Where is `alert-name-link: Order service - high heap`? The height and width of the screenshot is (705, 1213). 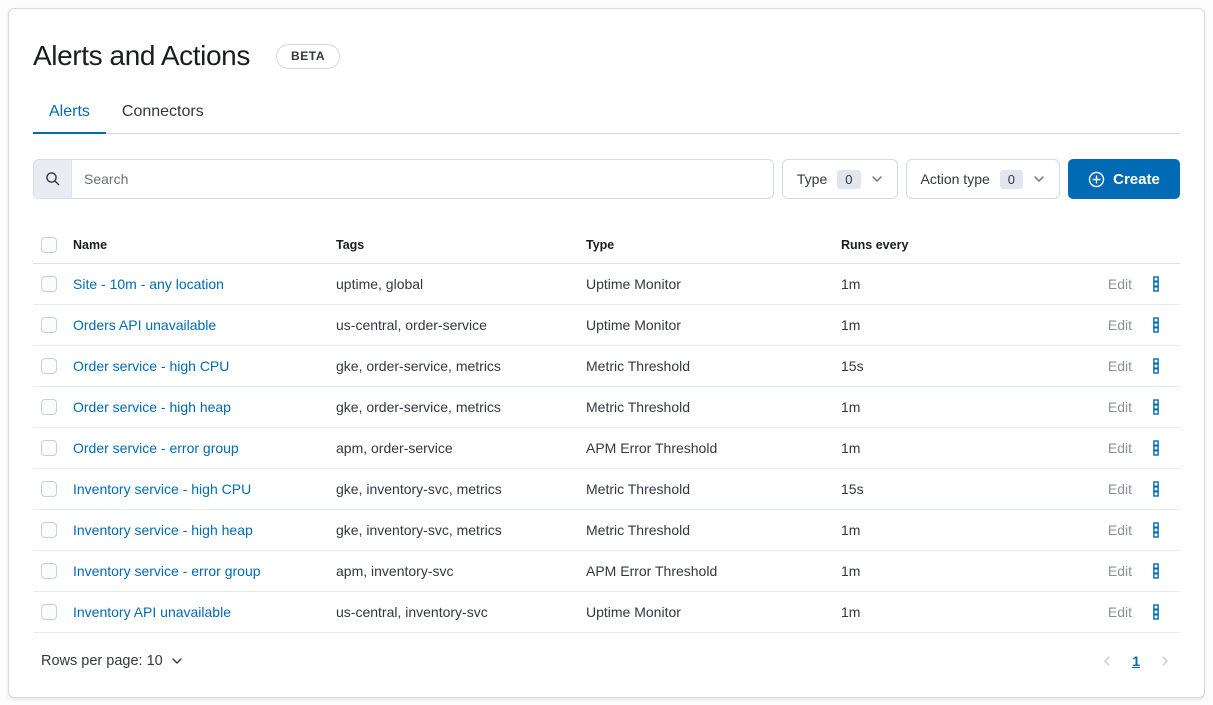 alert-name-link: Order service - high heap is located at coordinates (152, 407).